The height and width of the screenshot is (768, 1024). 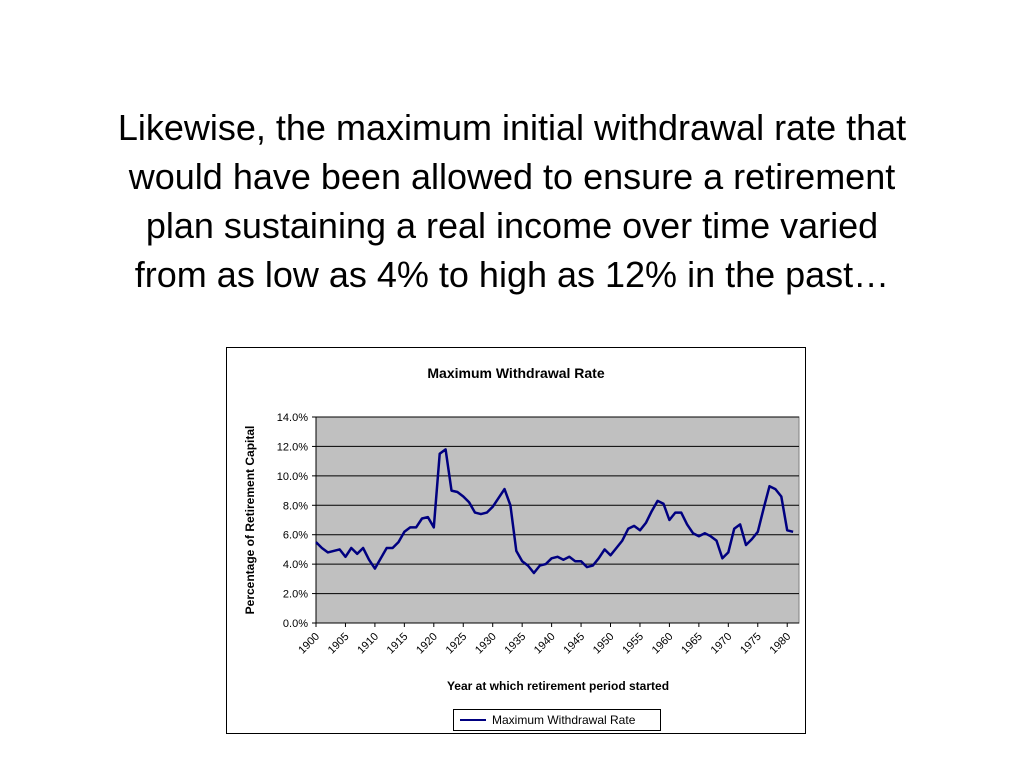 I want to click on x-tick-label: 1960, so click(x=663, y=644).